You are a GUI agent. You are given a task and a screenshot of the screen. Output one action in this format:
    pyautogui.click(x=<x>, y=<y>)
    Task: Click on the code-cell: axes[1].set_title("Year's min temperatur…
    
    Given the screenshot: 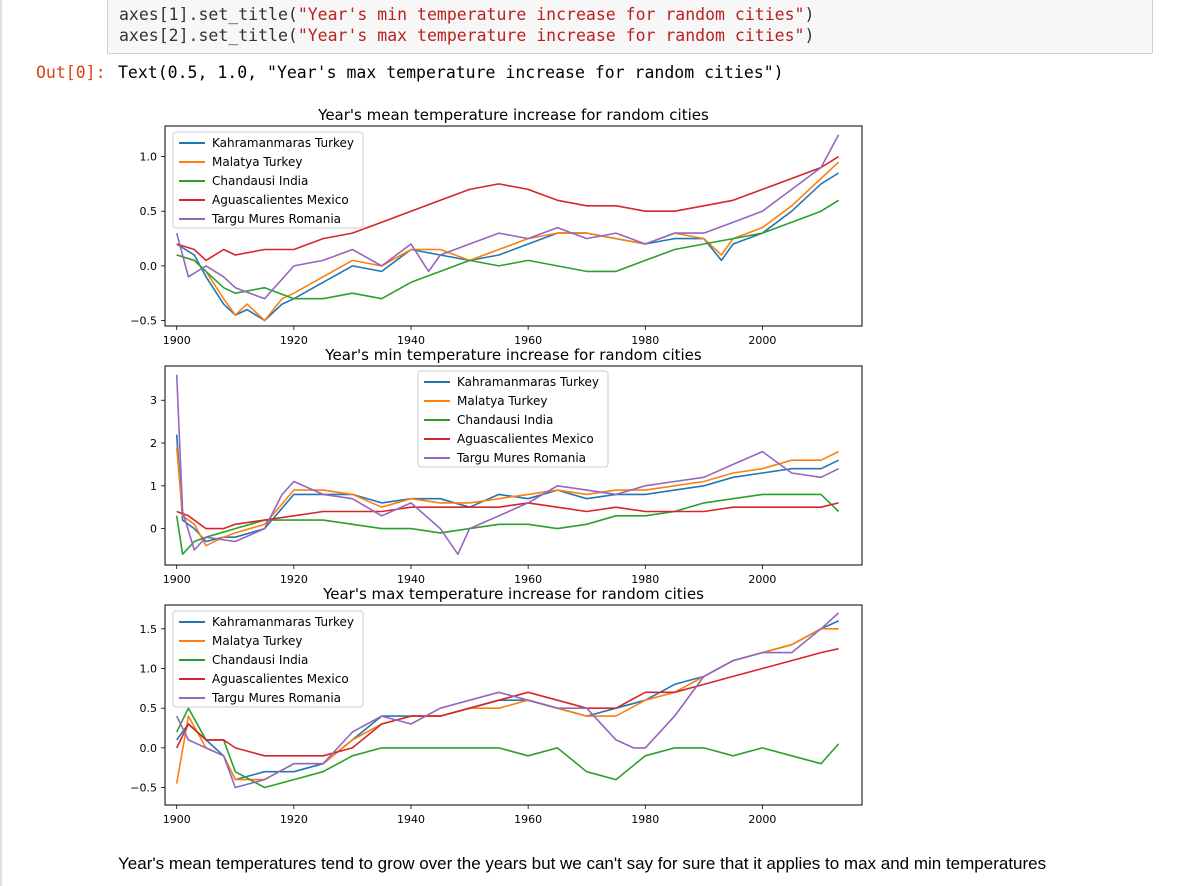 What is the action you would take?
    pyautogui.click(x=630, y=27)
    